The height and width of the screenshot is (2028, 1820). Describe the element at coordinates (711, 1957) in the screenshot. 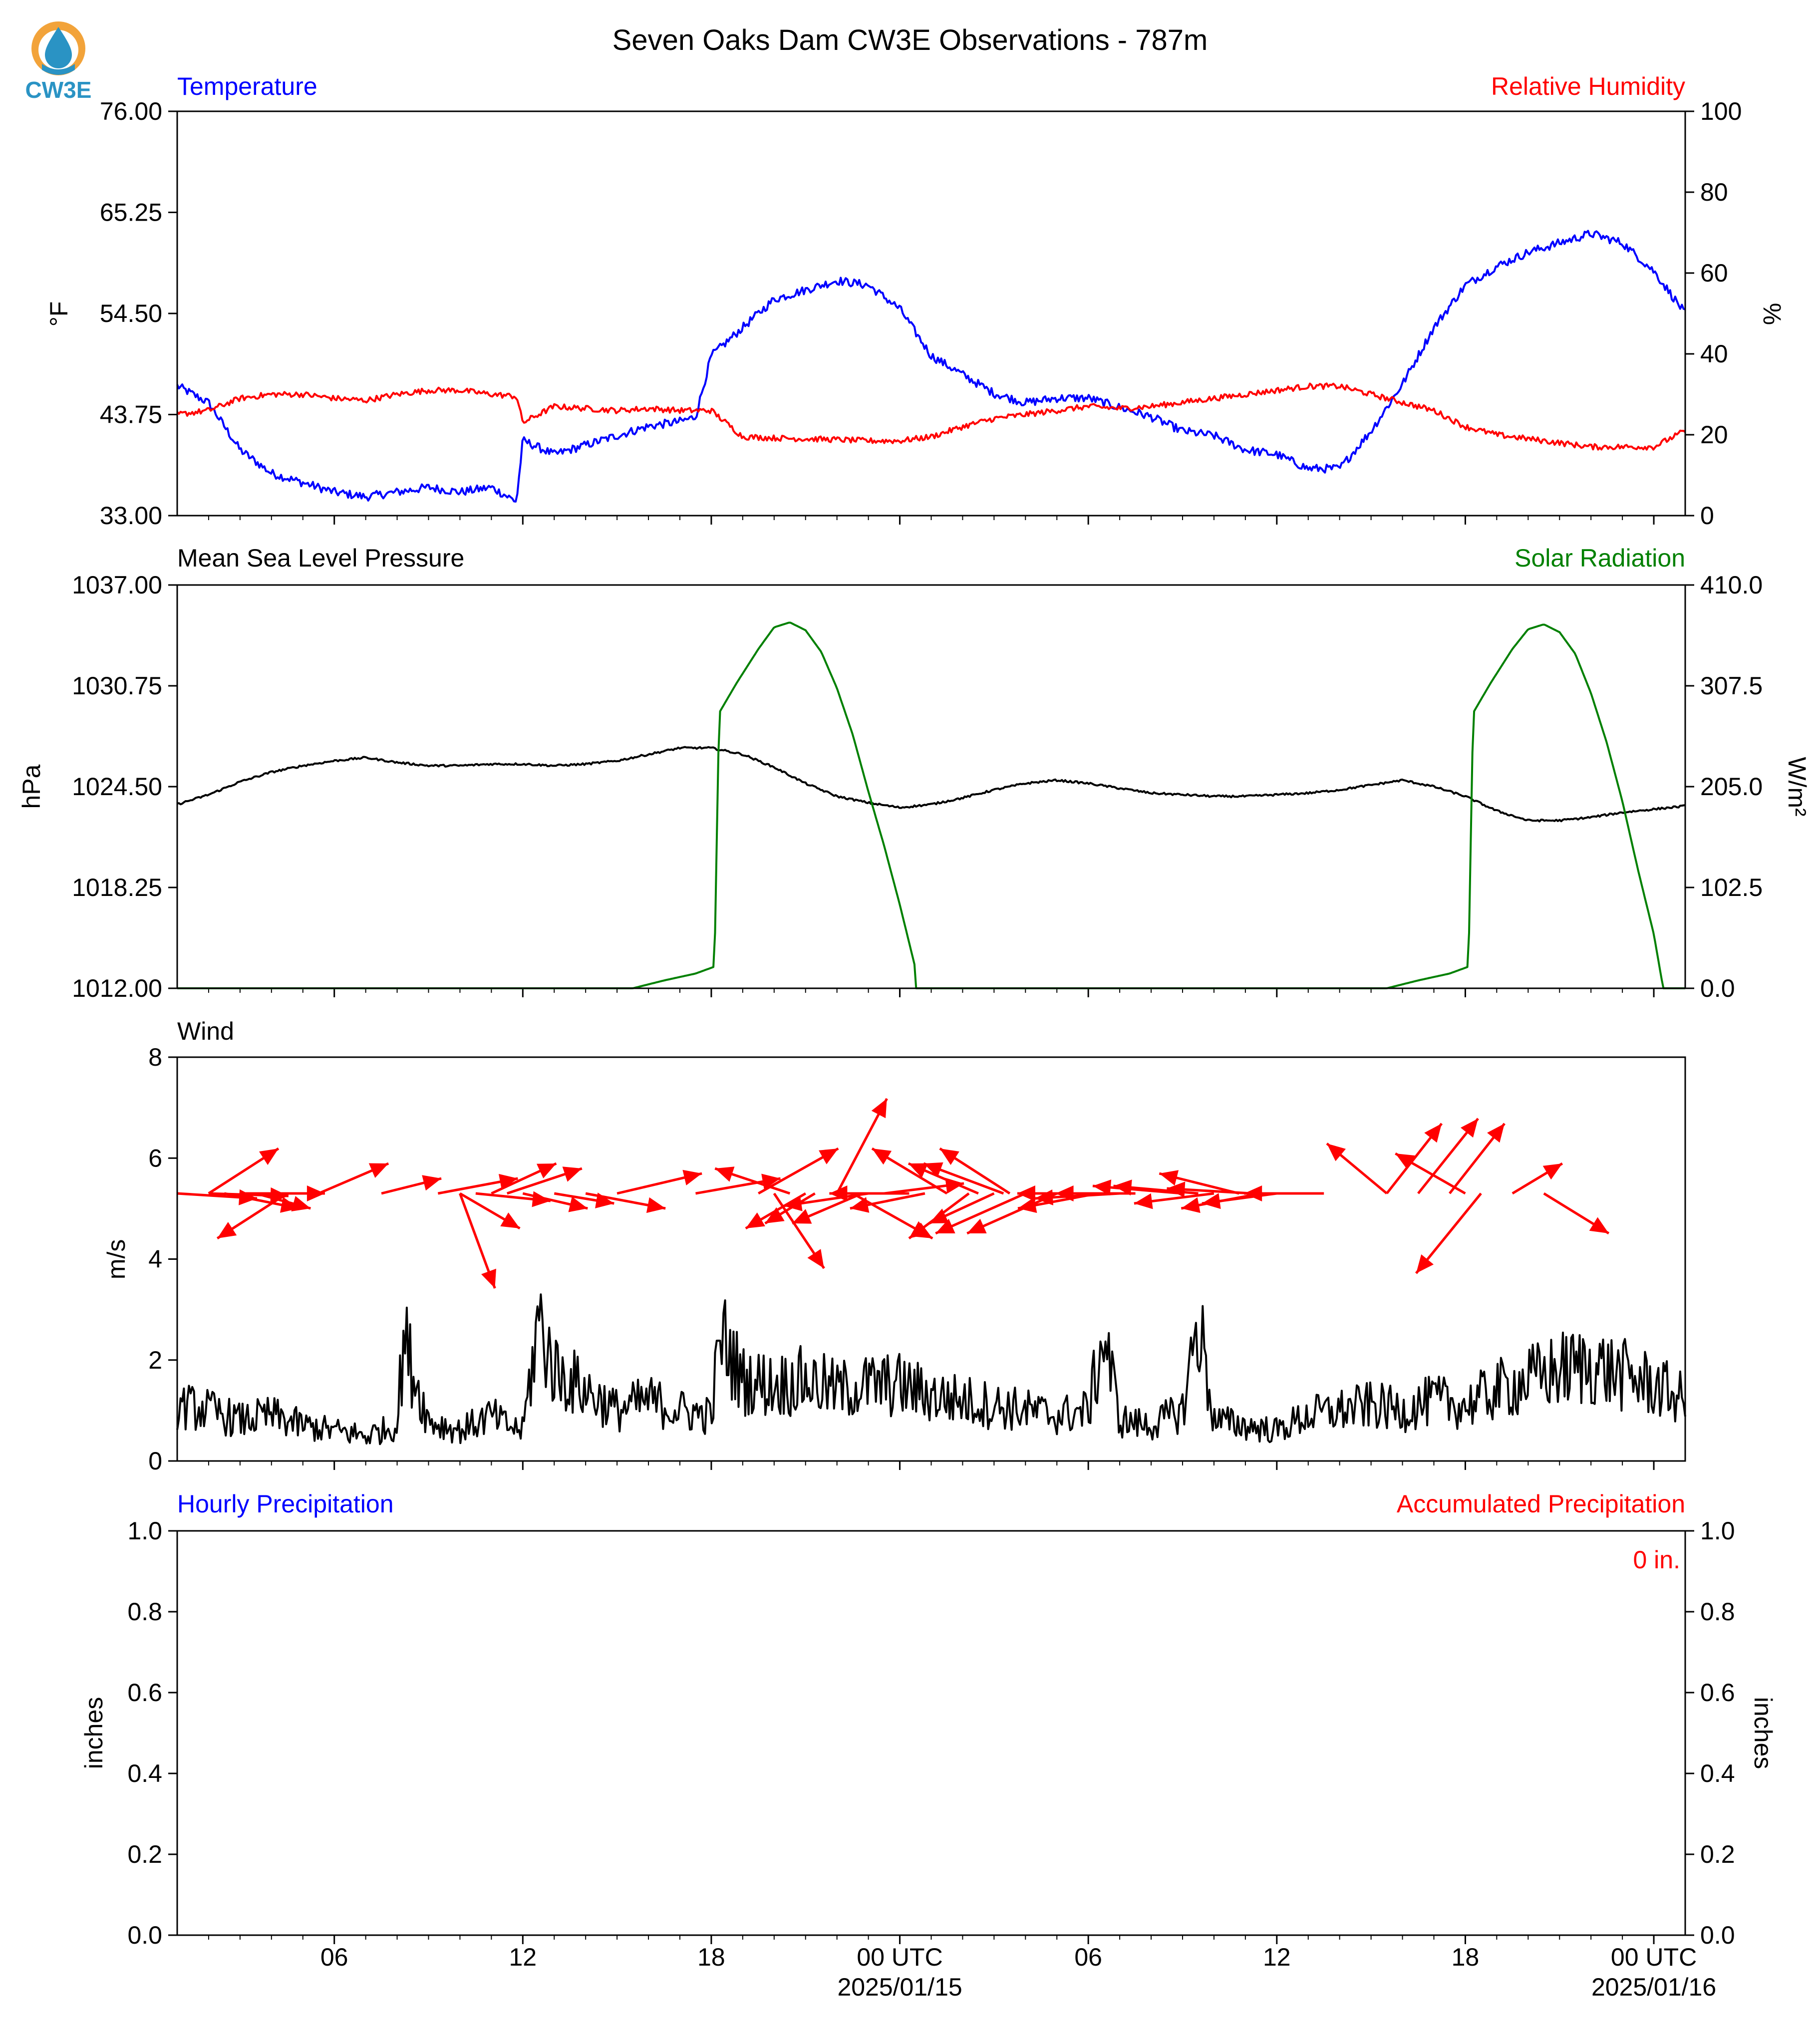

I see `x-tick-label: 18` at that location.